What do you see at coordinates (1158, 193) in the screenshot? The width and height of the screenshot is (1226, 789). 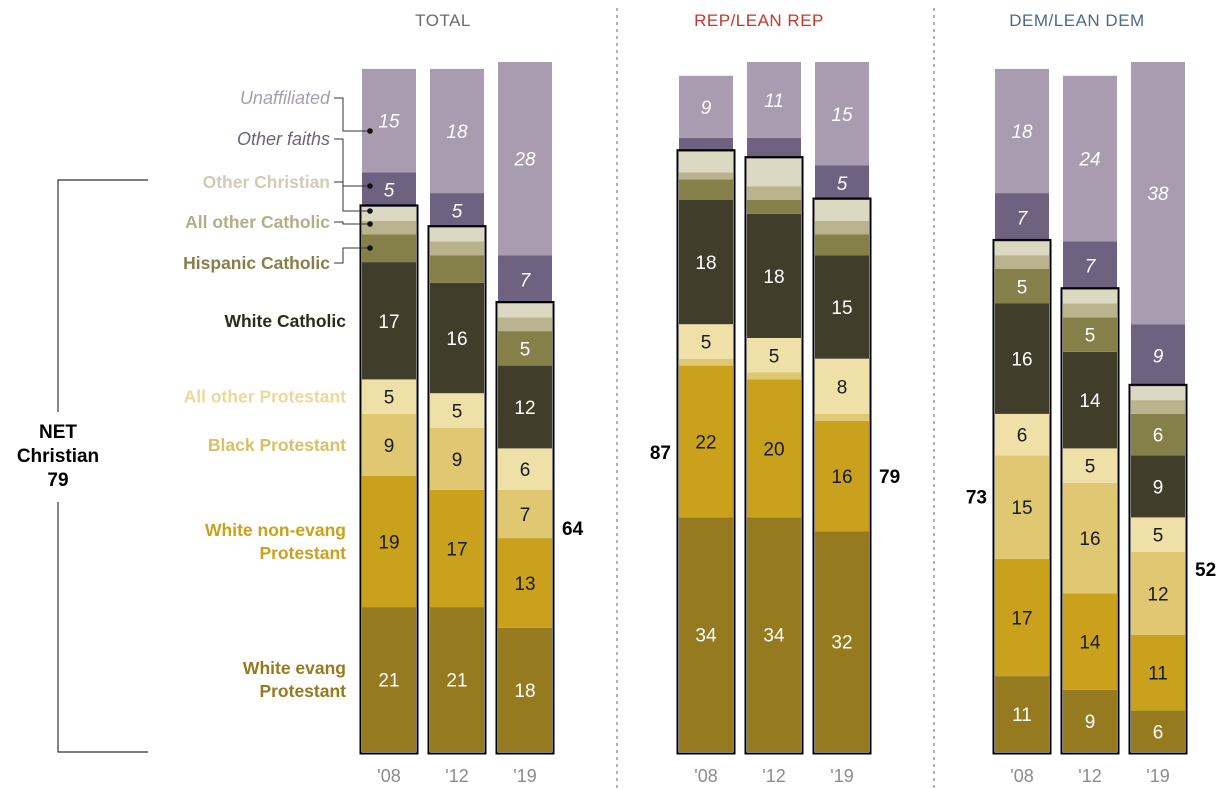 I see `bar-segment-dem-lean-dem-19-unaffiliated` at bounding box center [1158, 193].